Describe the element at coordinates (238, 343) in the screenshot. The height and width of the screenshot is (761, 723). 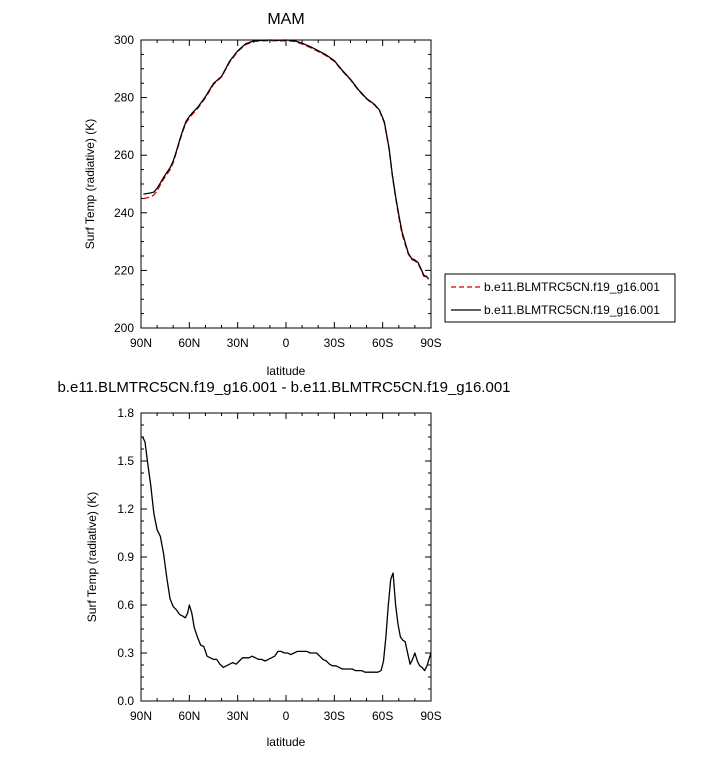
I see `top-chart-x-tick-label: 30N` at that location.